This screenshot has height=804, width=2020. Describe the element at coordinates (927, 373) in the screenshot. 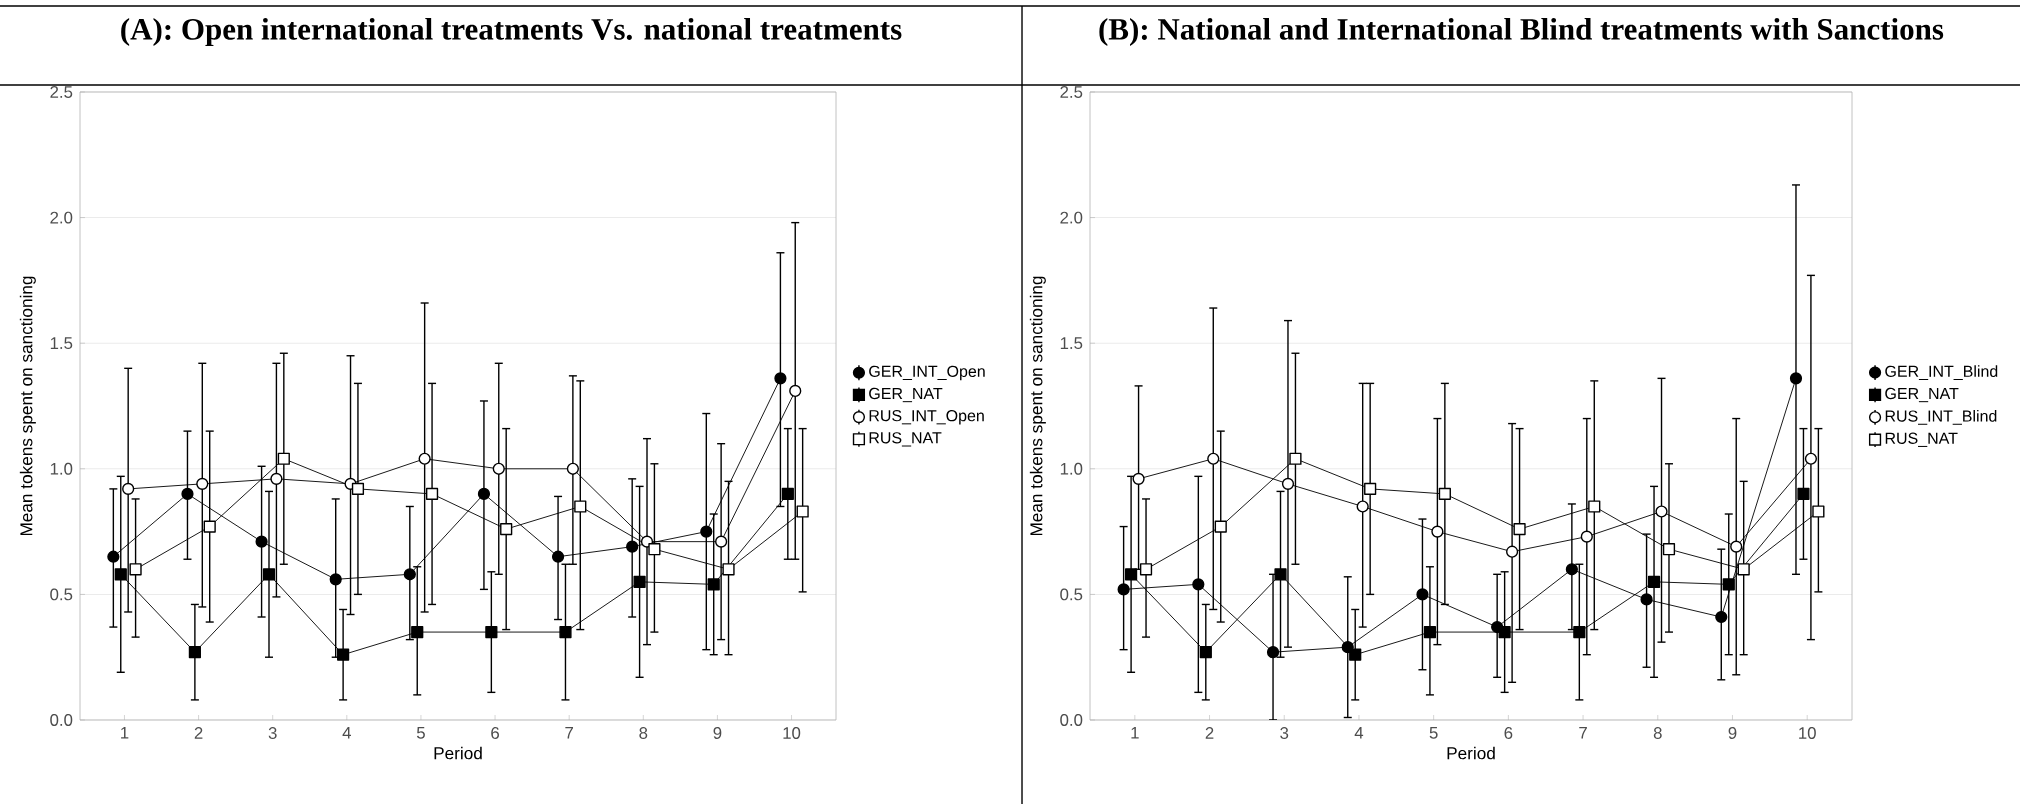

I see `legend-label: GER_INT_Open` at that location.